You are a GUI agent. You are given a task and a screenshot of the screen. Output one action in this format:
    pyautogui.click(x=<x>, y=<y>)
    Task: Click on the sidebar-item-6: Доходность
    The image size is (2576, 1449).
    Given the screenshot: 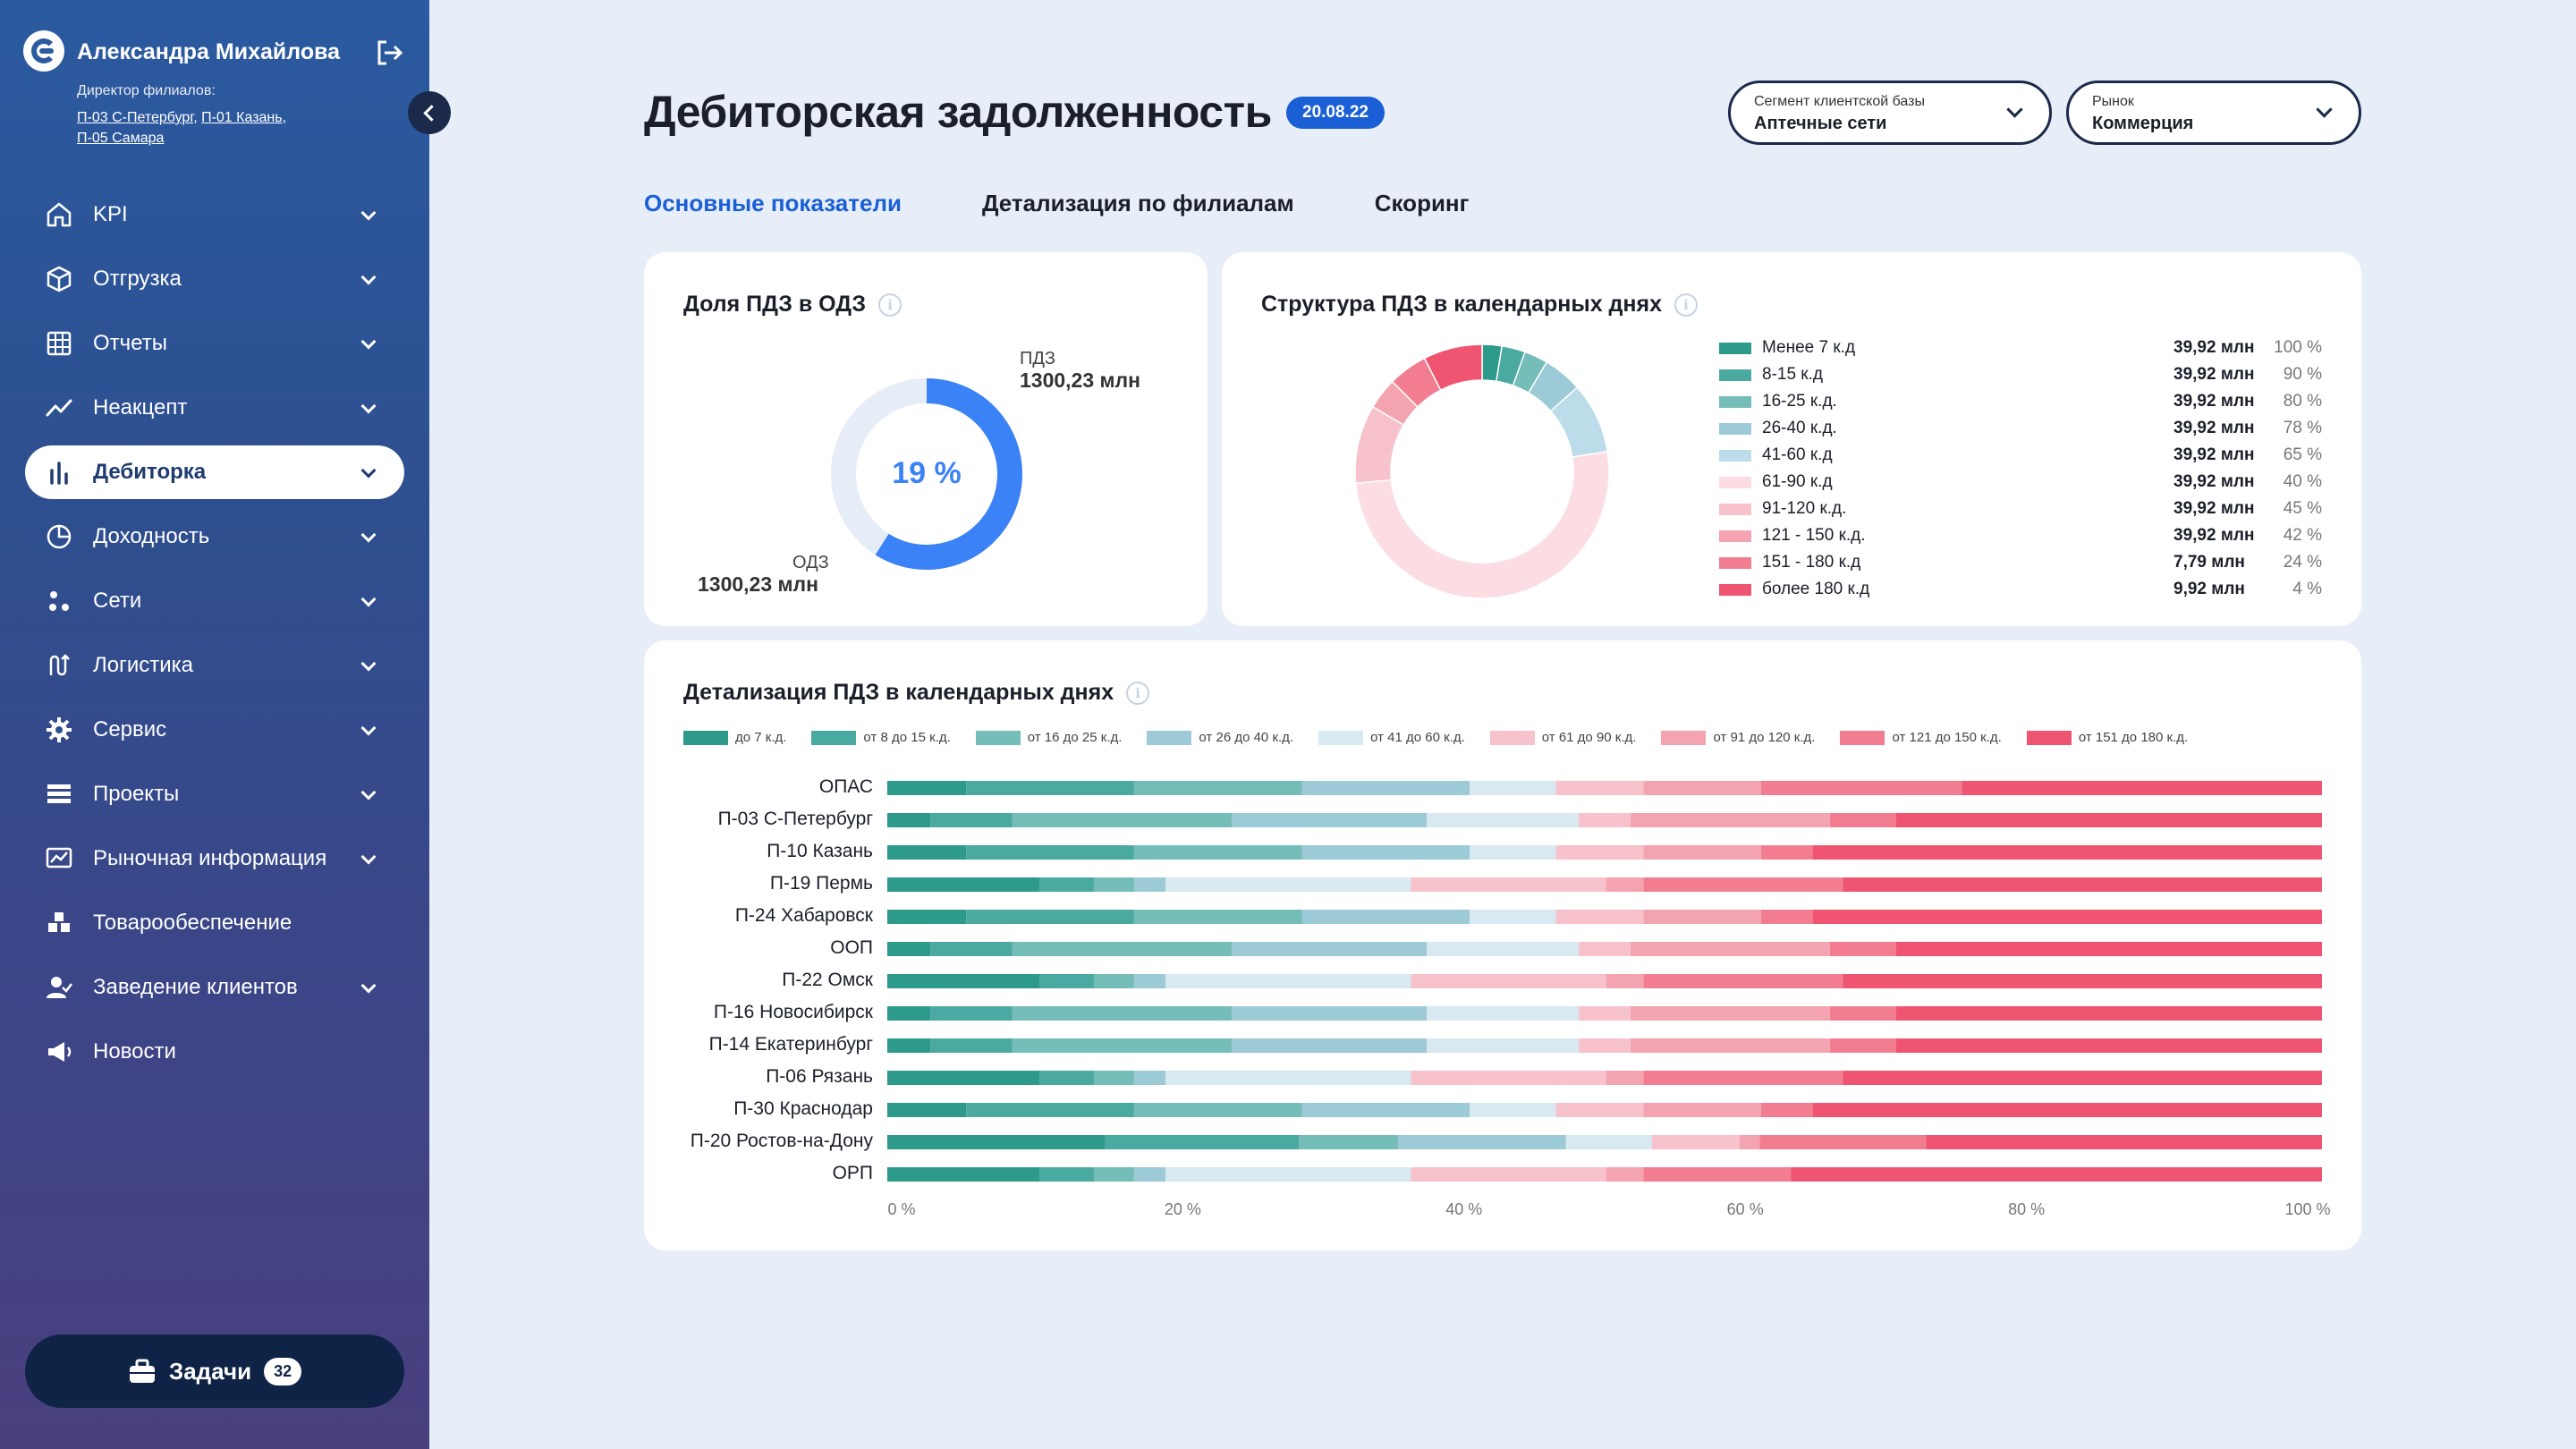 What is the action you would take?
    pyautogui.click(x=214, y=537)
    